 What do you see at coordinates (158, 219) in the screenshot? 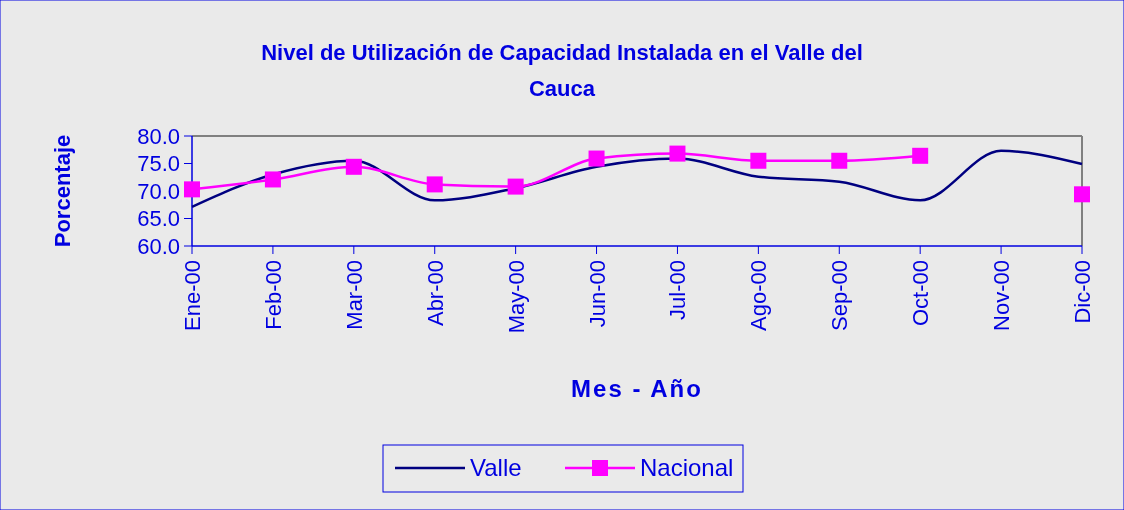
I see `y-tick-label: 65.0` at bounding box center [158, 219].